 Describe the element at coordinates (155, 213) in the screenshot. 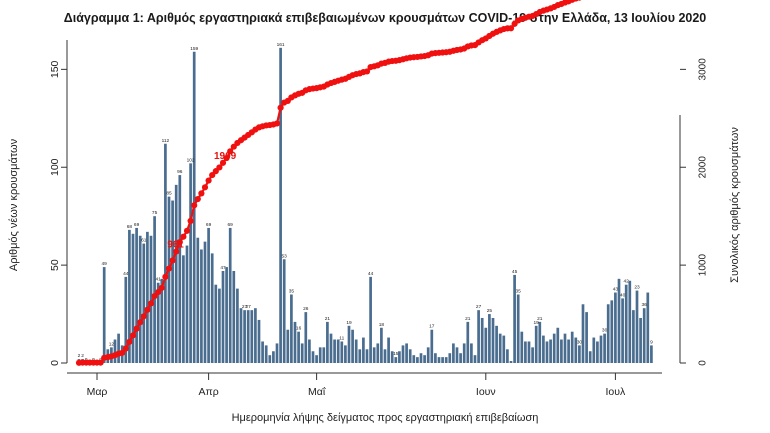

I see `bar-value-label: 75` at that location.